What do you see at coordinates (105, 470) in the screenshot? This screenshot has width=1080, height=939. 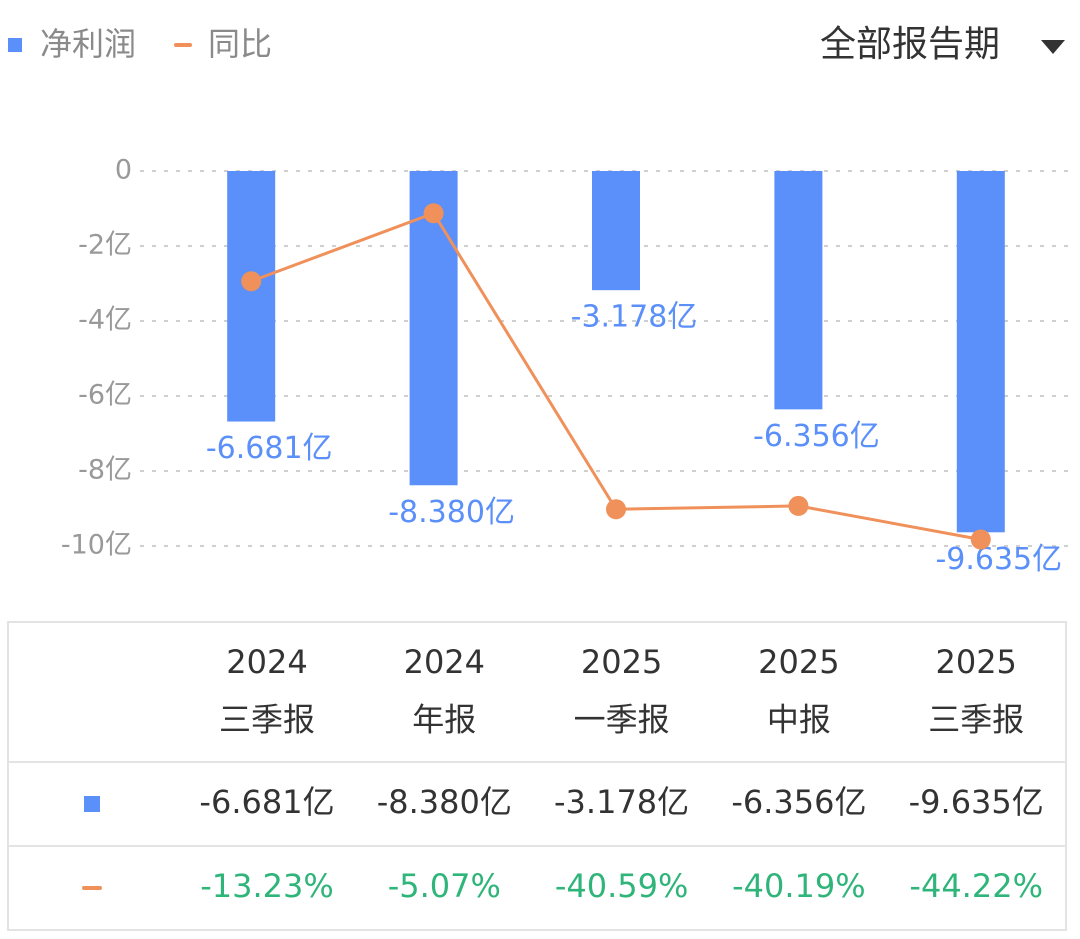 I see `y-tick-label: -8亿` at bounding box center [105, 470].